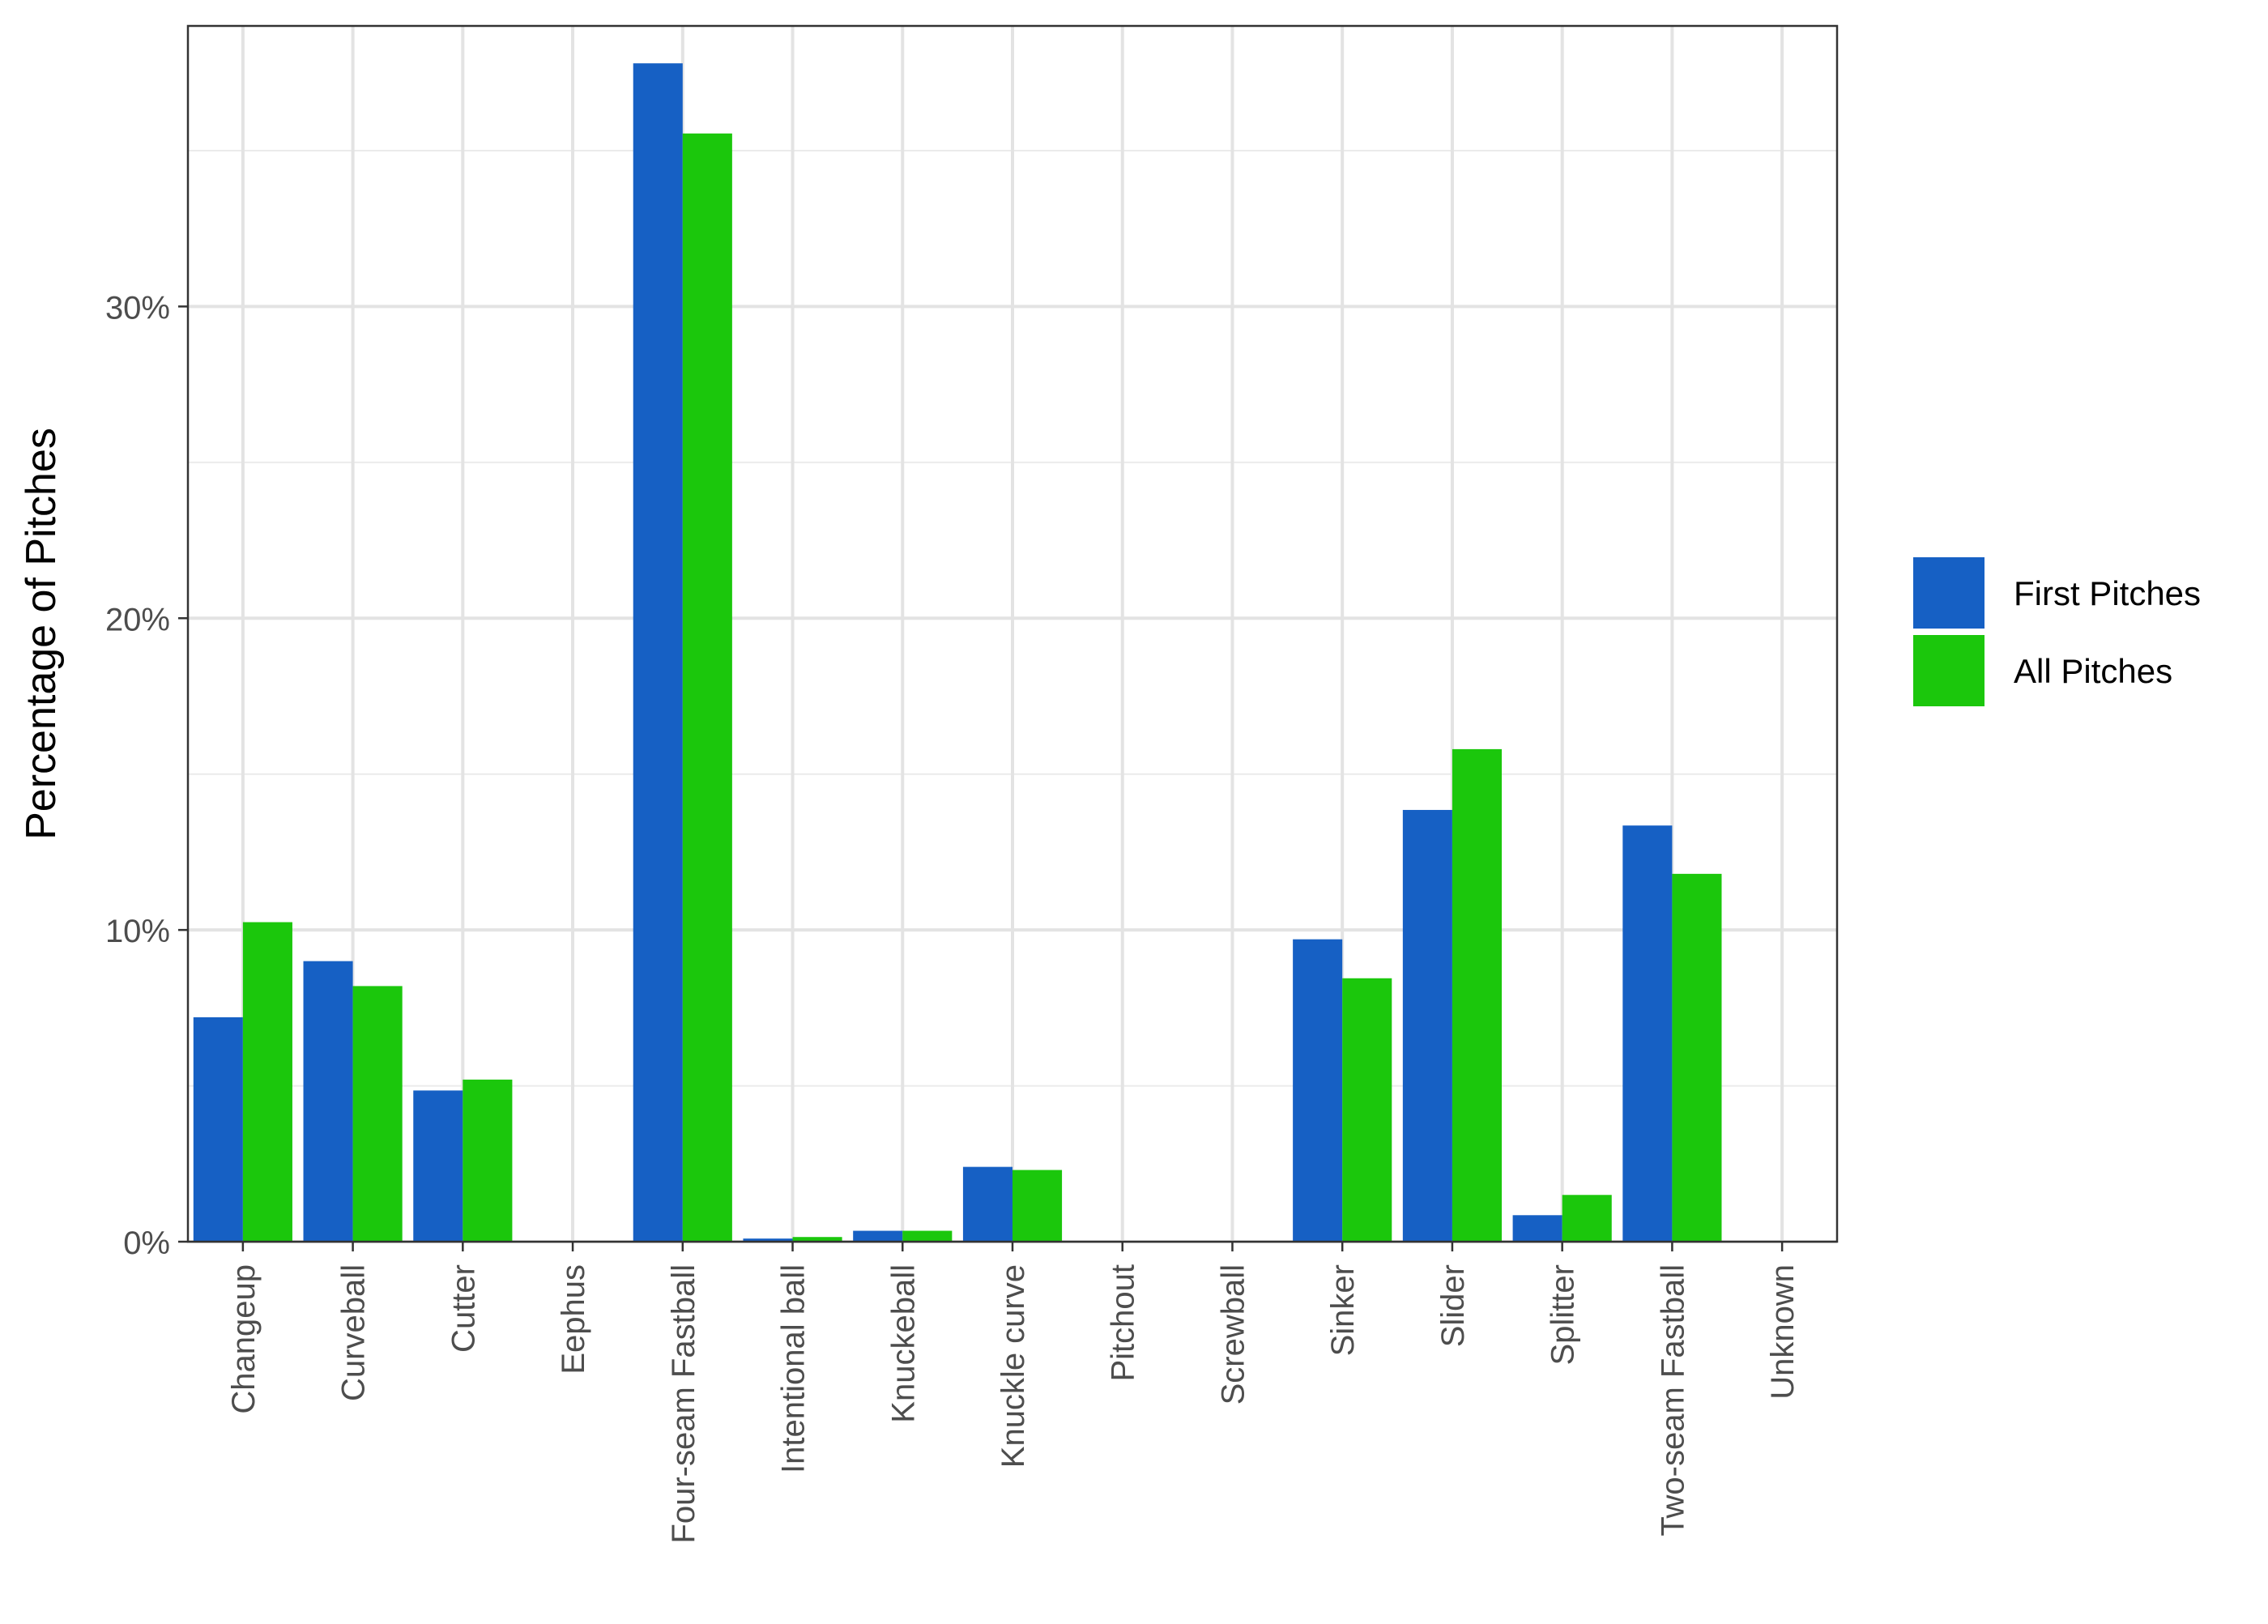  Describe the element at coordinates (988, 1204) in the screenshot. I see `bar-first-pitches-knuckle-curve` at that location.